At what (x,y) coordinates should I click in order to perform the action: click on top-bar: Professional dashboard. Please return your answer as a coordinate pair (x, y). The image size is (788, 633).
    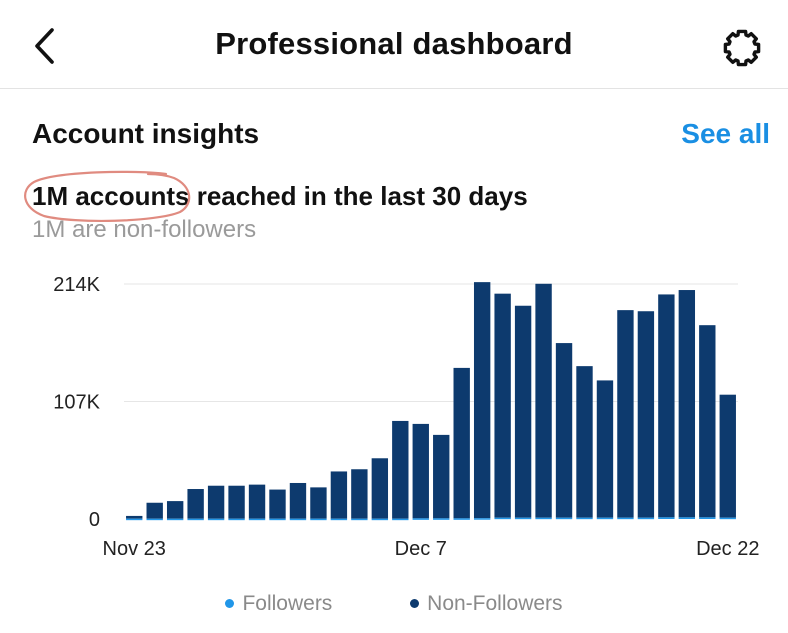
    Looking at the image, I should click on (394, 44).